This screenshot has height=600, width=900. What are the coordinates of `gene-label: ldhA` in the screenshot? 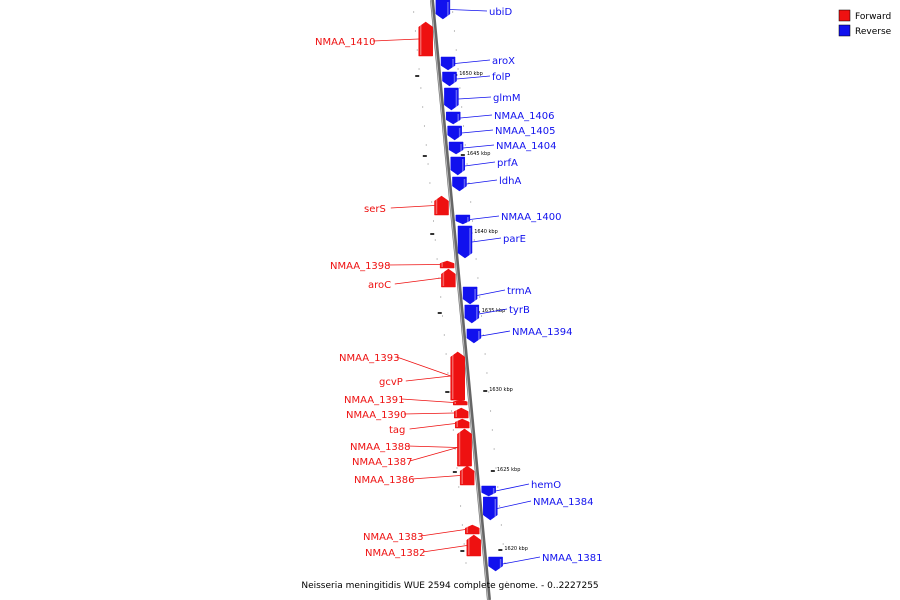 It's located at (510, 181).